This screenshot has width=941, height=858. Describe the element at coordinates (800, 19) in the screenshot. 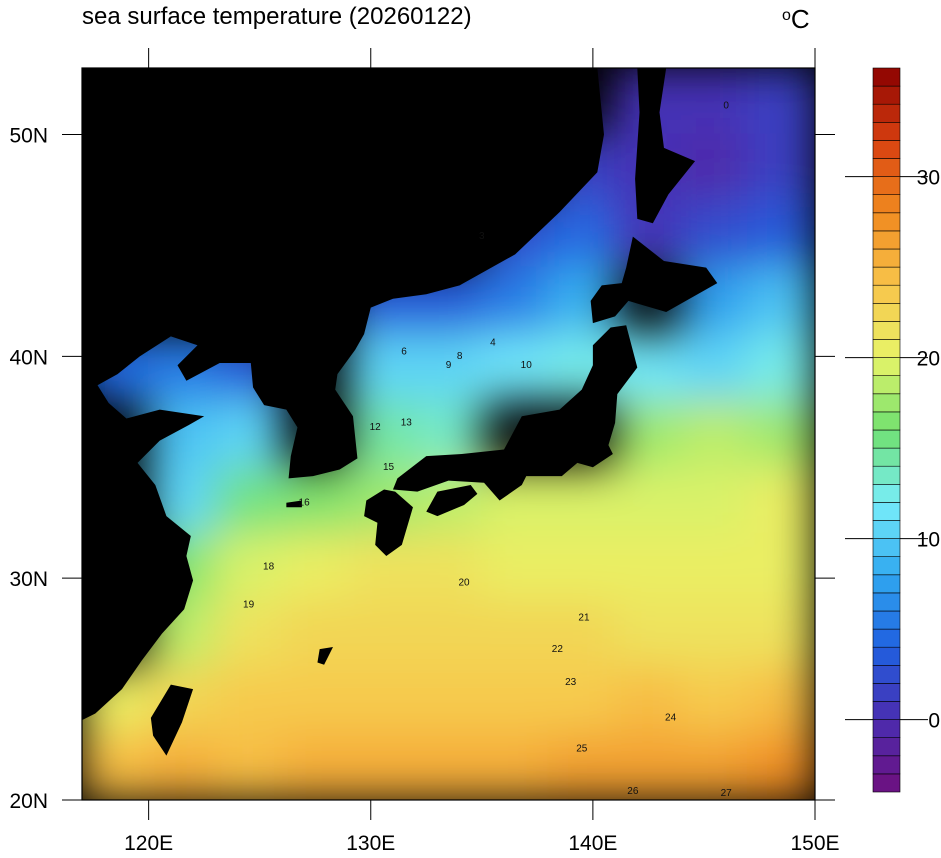

I see `unit: C` at that location.